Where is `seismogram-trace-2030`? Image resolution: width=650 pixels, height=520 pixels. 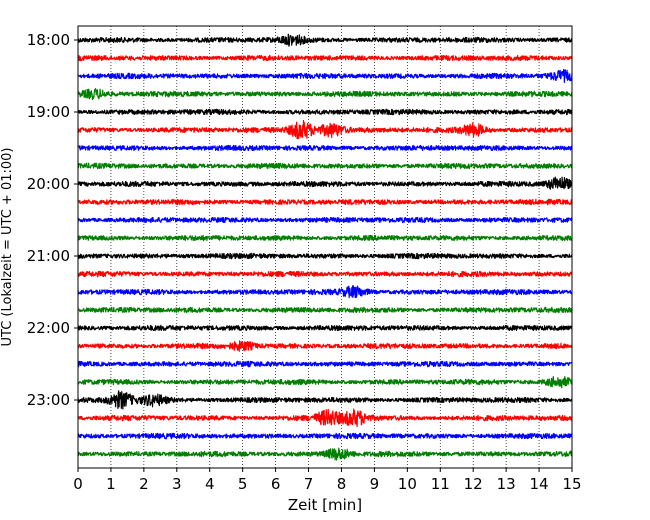 seismogram-trace-2030 is located at coordinates (325, 220).